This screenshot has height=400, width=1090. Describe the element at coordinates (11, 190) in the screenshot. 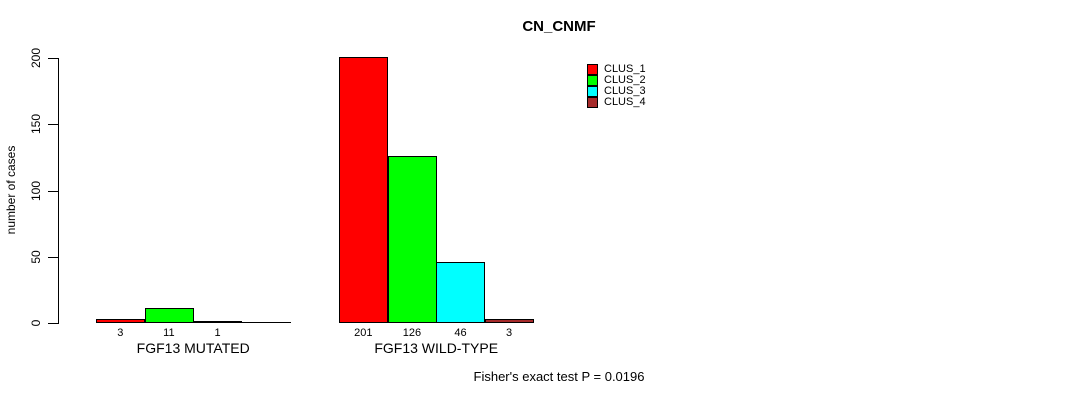

I see `y-axis-label: number of cases` at that location.